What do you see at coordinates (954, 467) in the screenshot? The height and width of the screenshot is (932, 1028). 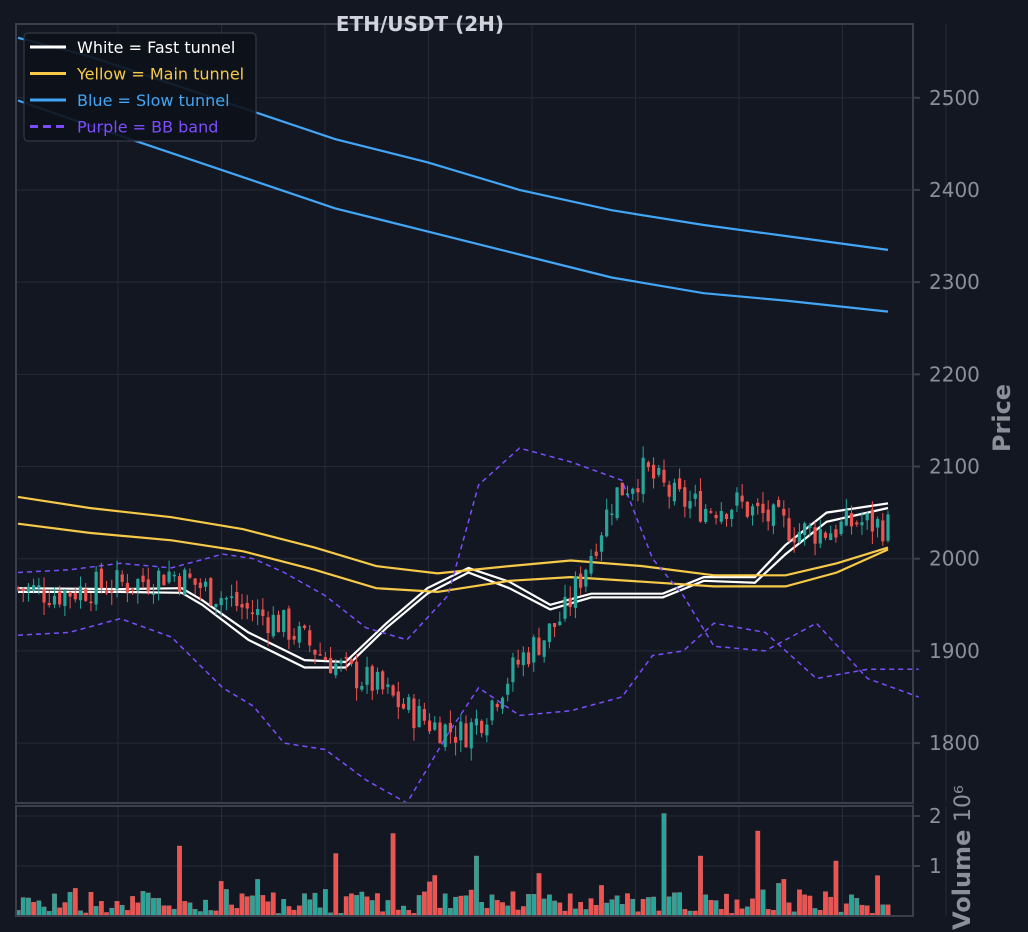 I see `price-tick-label: 2100` at bounding box center [954, 467].